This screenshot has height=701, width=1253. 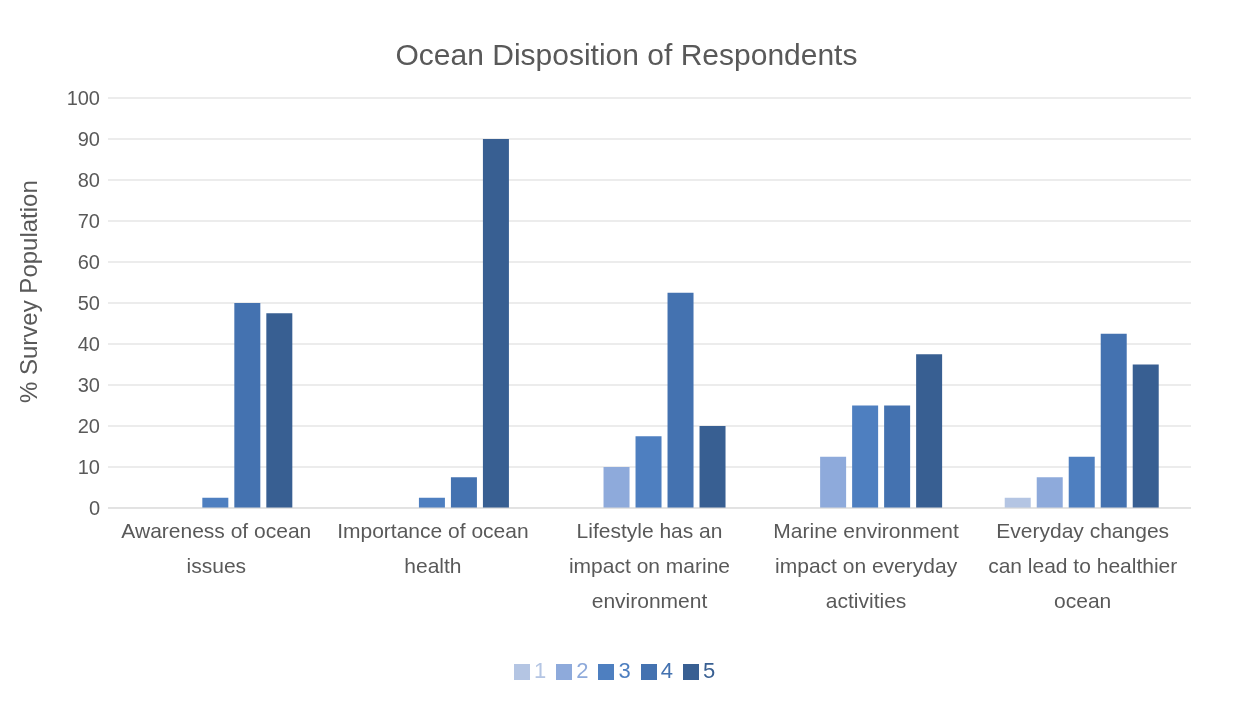 I want to click on x-tick-label: Awareness of ocean issues, so click(x=216, y=548).